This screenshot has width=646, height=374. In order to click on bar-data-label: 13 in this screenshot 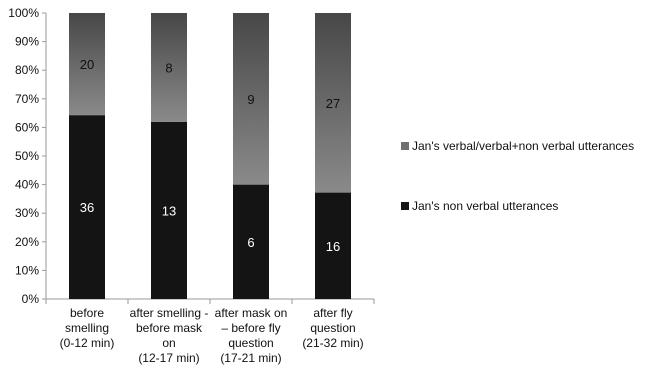, I will do `click(169, 210)`.